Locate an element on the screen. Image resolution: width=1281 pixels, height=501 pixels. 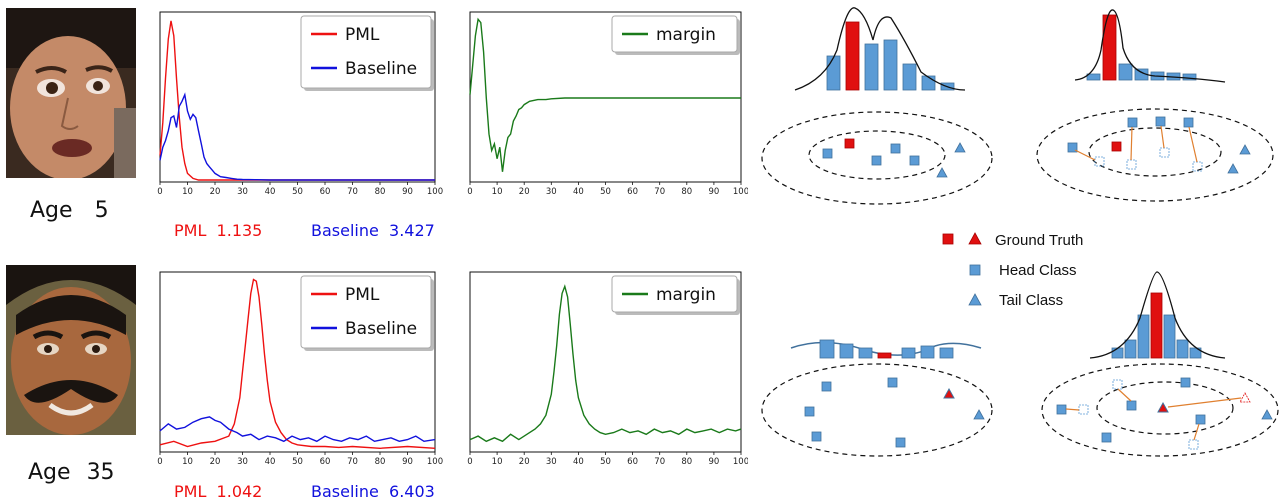
legend-tail-class: Tail Class is located at coordinates (1031, 300).